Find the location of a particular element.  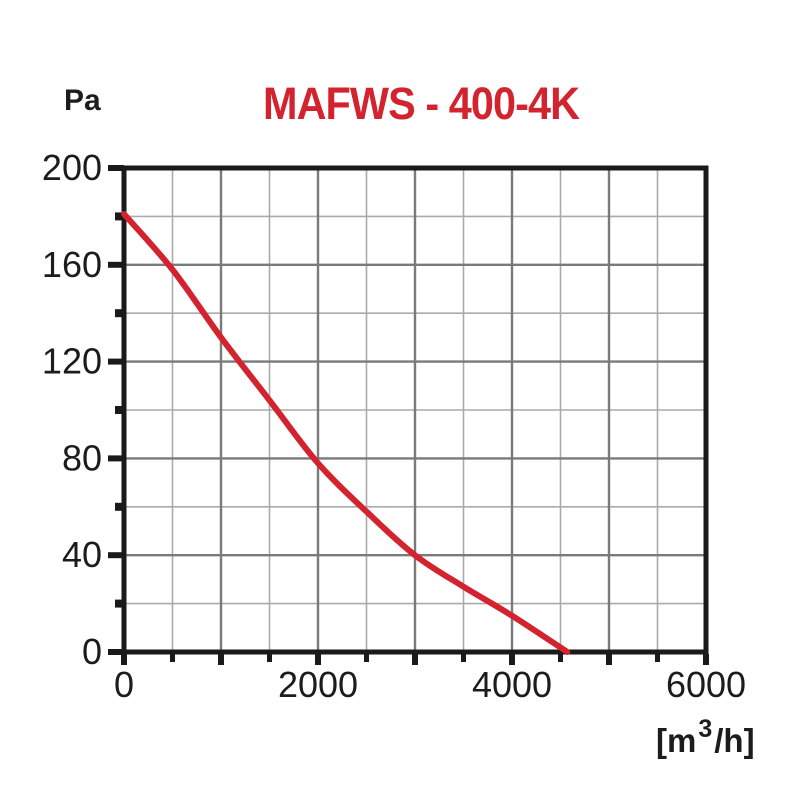

x-tick-label: 6000 is located at coordinates (706, 684).